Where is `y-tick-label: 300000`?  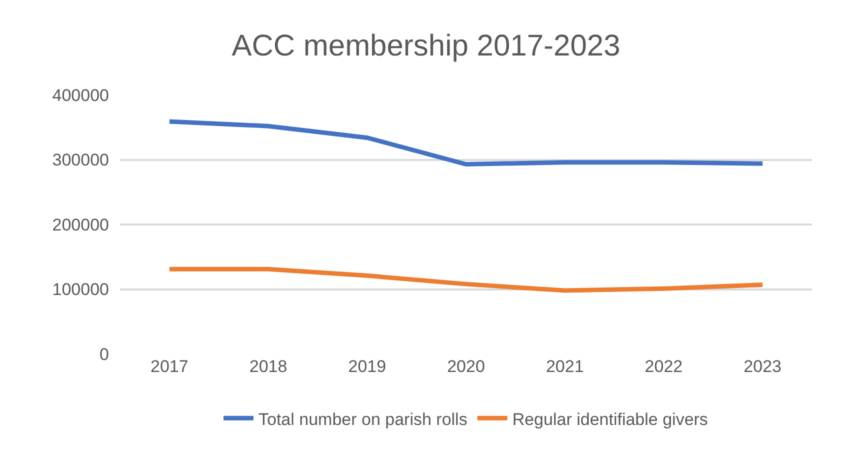 y-tick-label: 300000 is located at coordinates (80, 160).